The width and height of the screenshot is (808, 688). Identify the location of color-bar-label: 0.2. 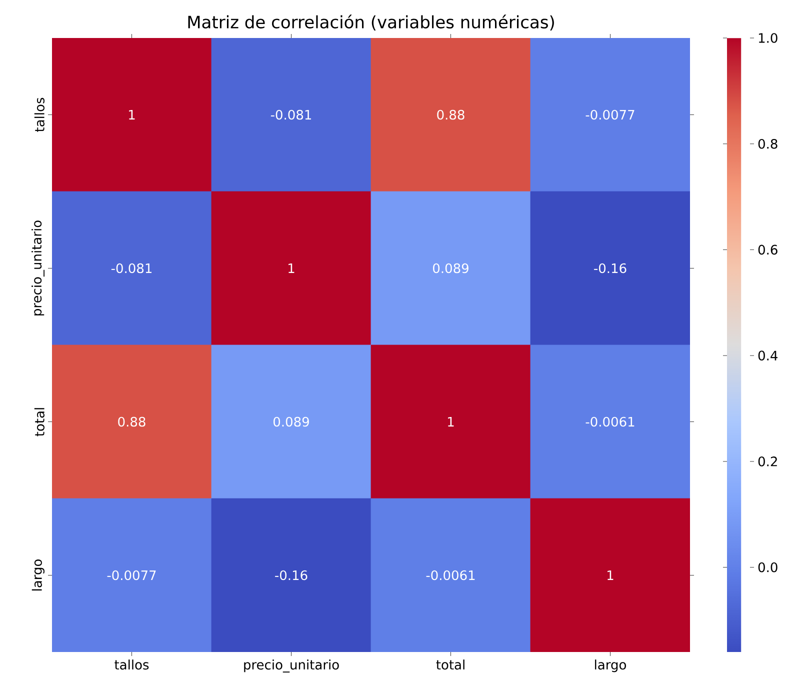
(767, 461).